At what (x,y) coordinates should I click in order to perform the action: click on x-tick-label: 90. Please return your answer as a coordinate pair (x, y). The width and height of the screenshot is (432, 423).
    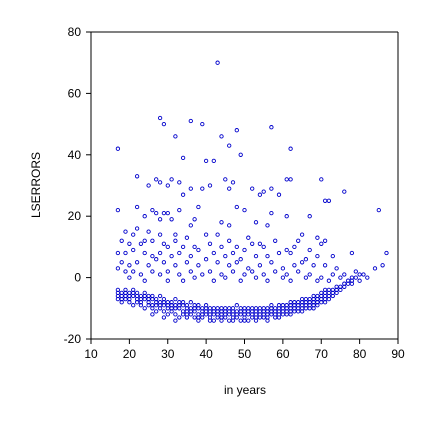
    Looking at the image, I should click on (398, 354).